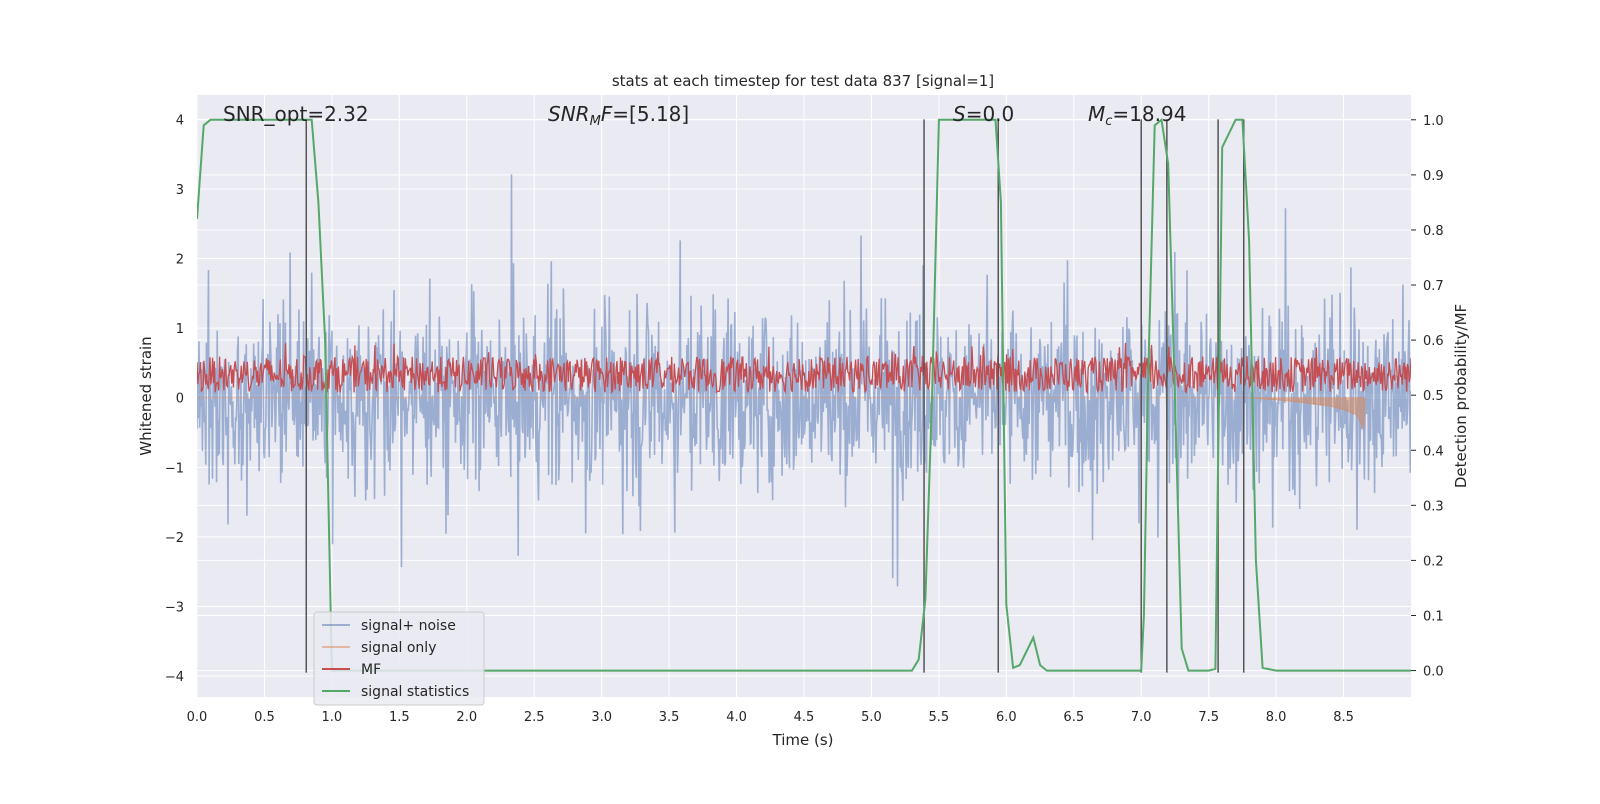 The image size is (1600, 804). I want to click on x-tick-label: 3.0, so click(601, 717).